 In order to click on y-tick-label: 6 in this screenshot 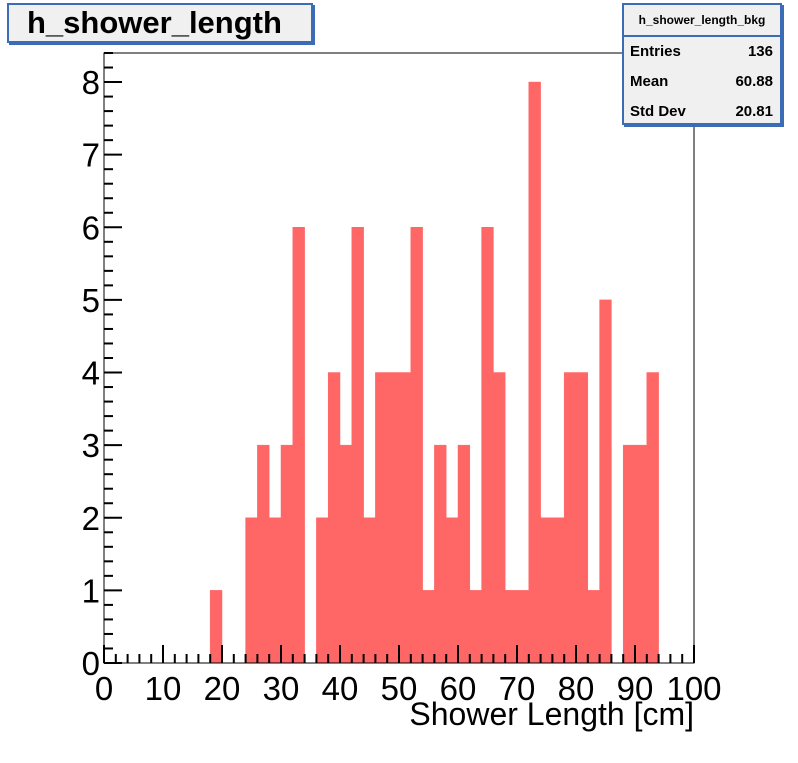, I will do `click(91, 227)`.